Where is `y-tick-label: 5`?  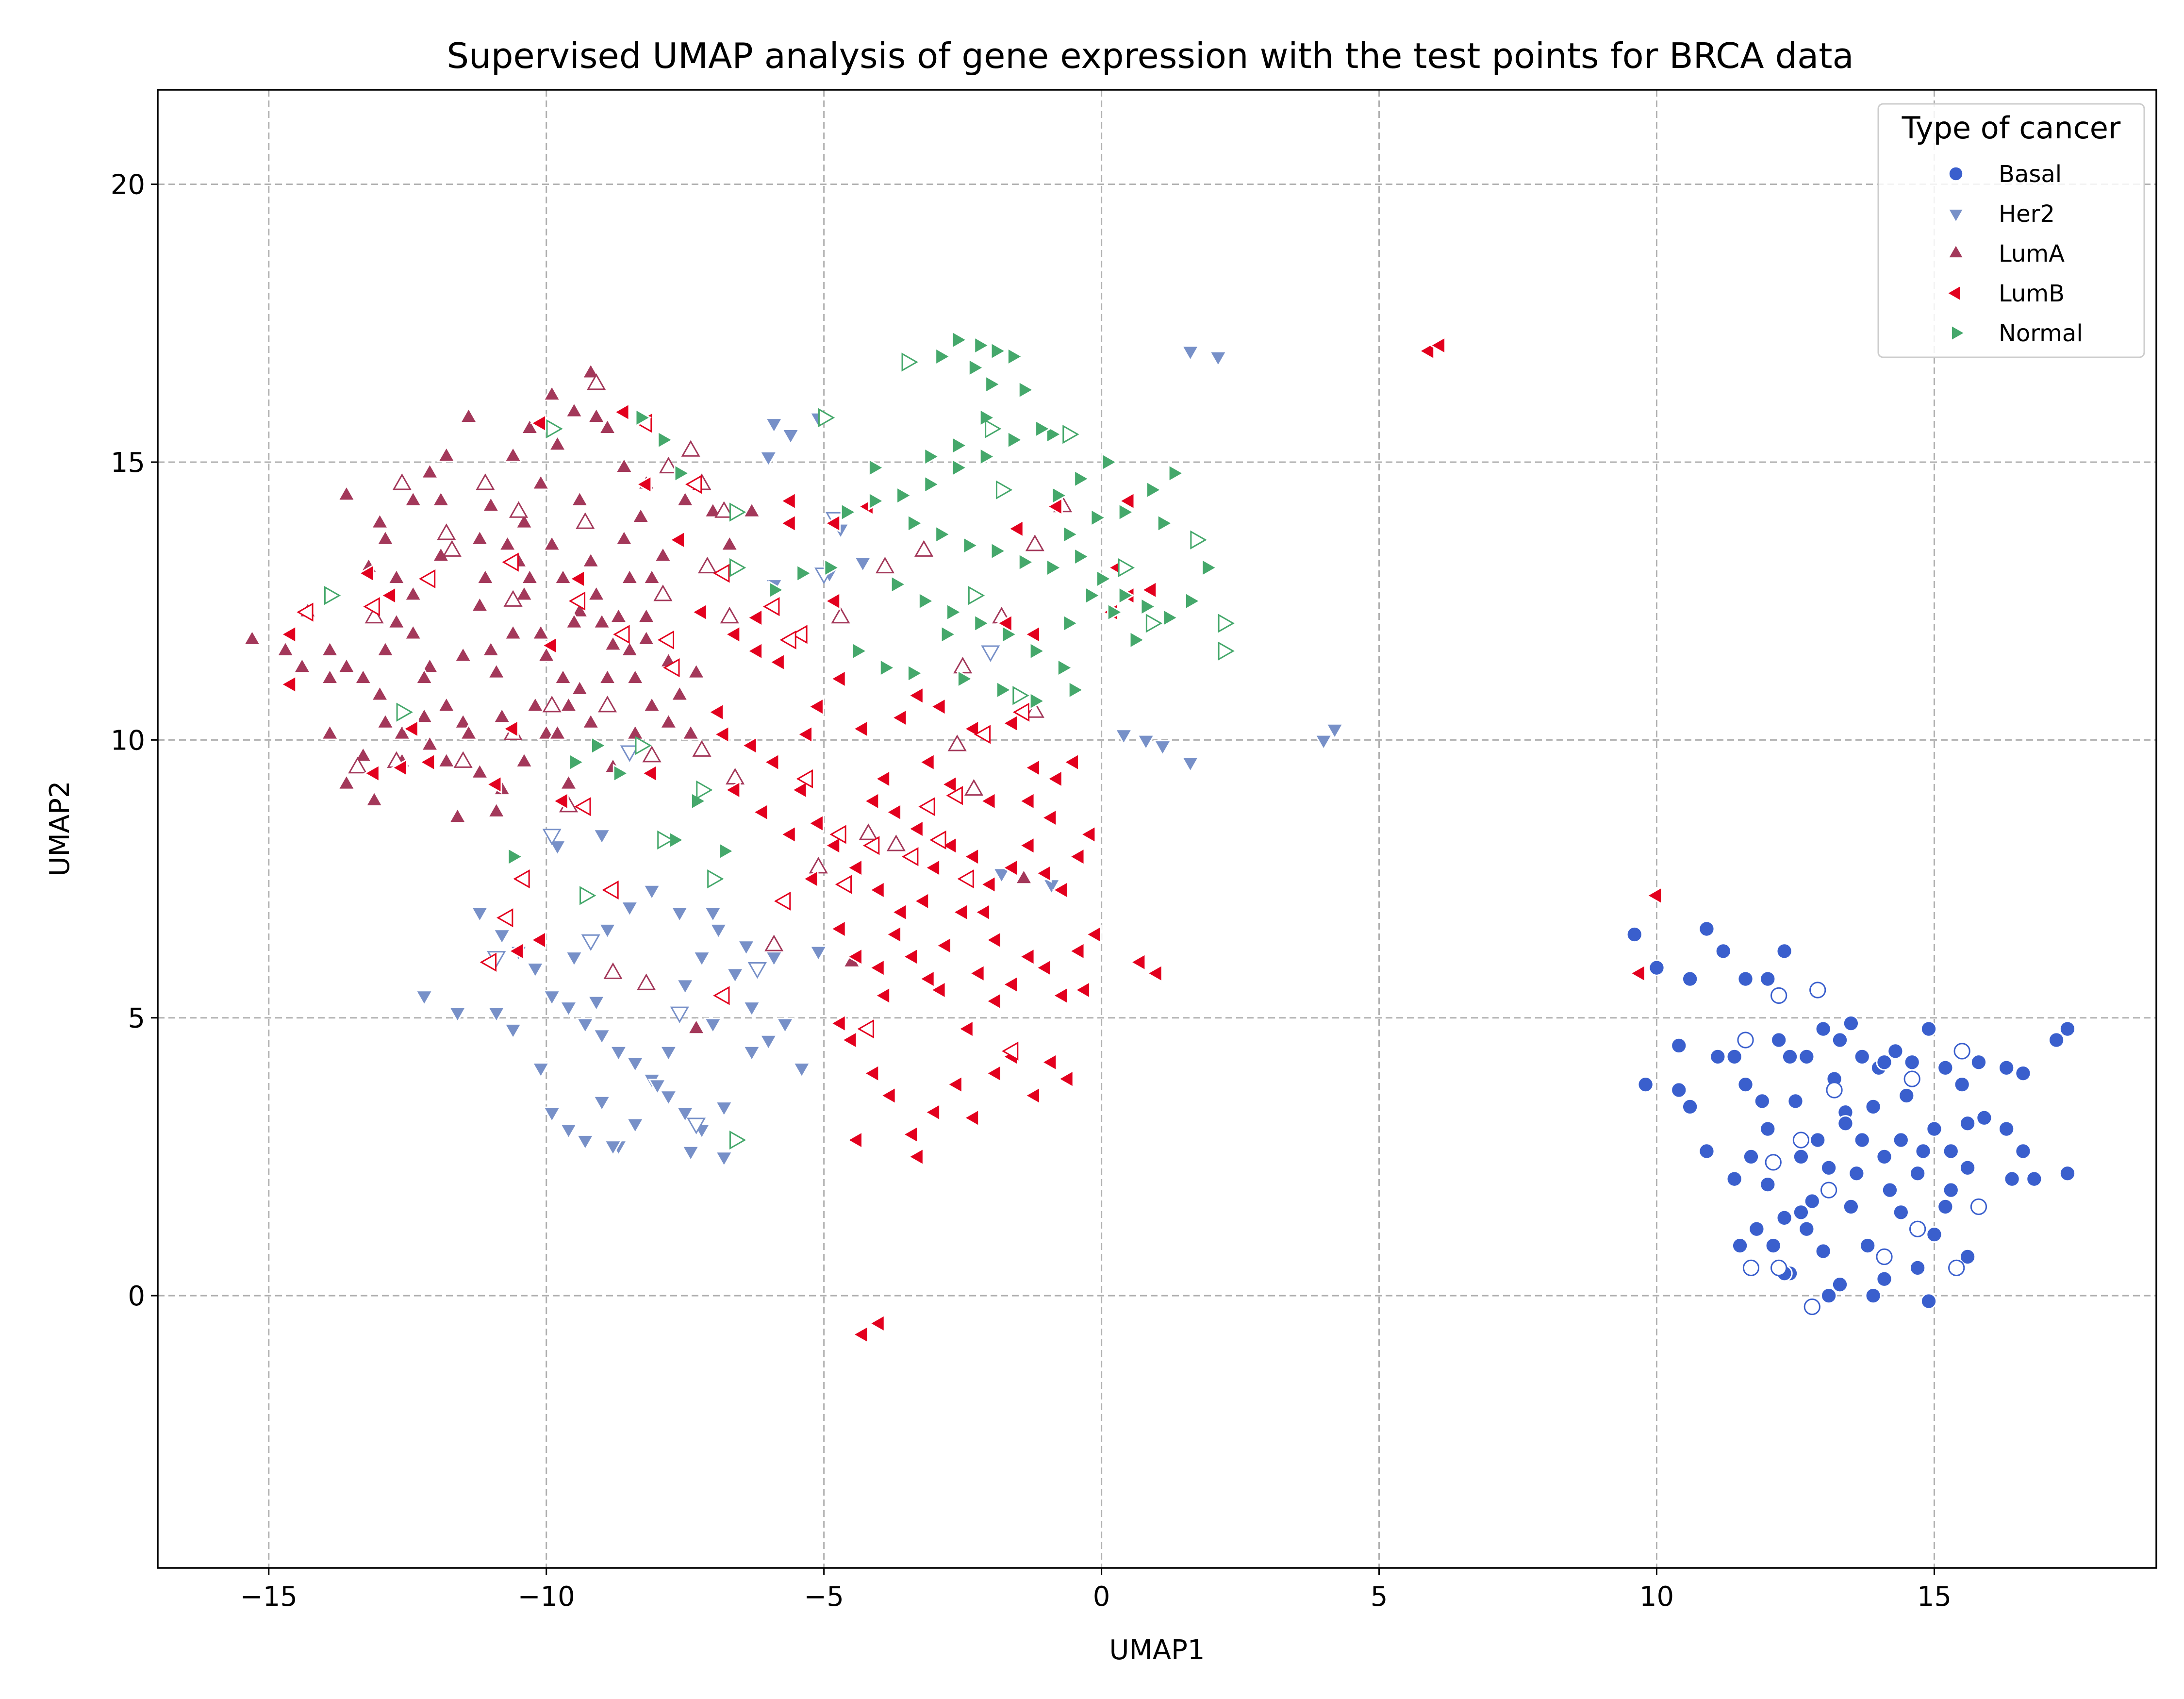
y-tick-label: 5 is located at coordinates (136, 1018).